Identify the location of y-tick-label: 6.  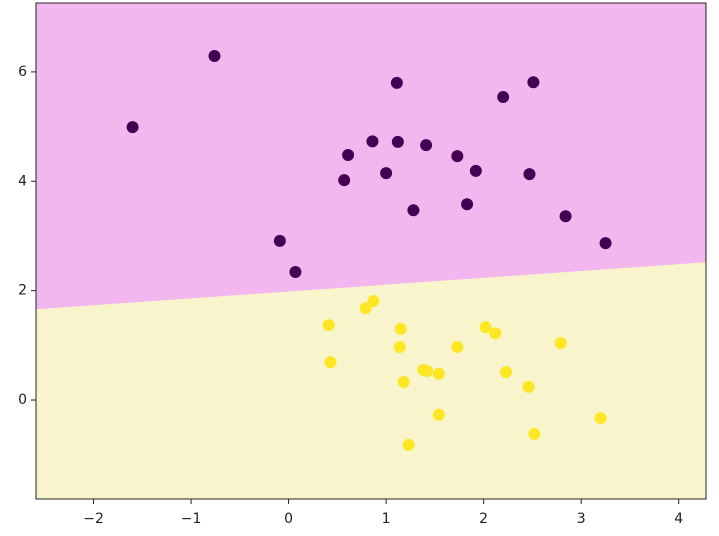
(22, 72).